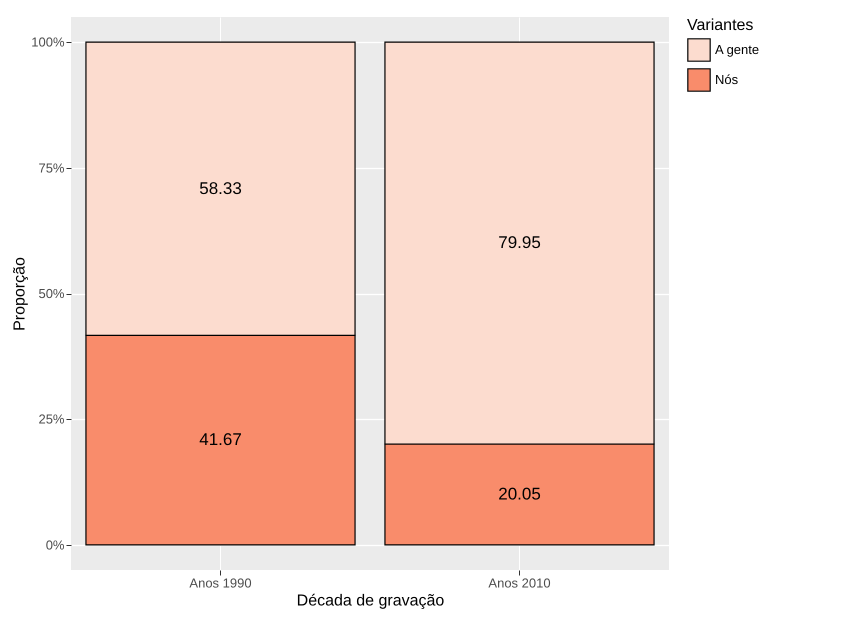  I want to click on y-tick-label: 25%, so click(51, 419).